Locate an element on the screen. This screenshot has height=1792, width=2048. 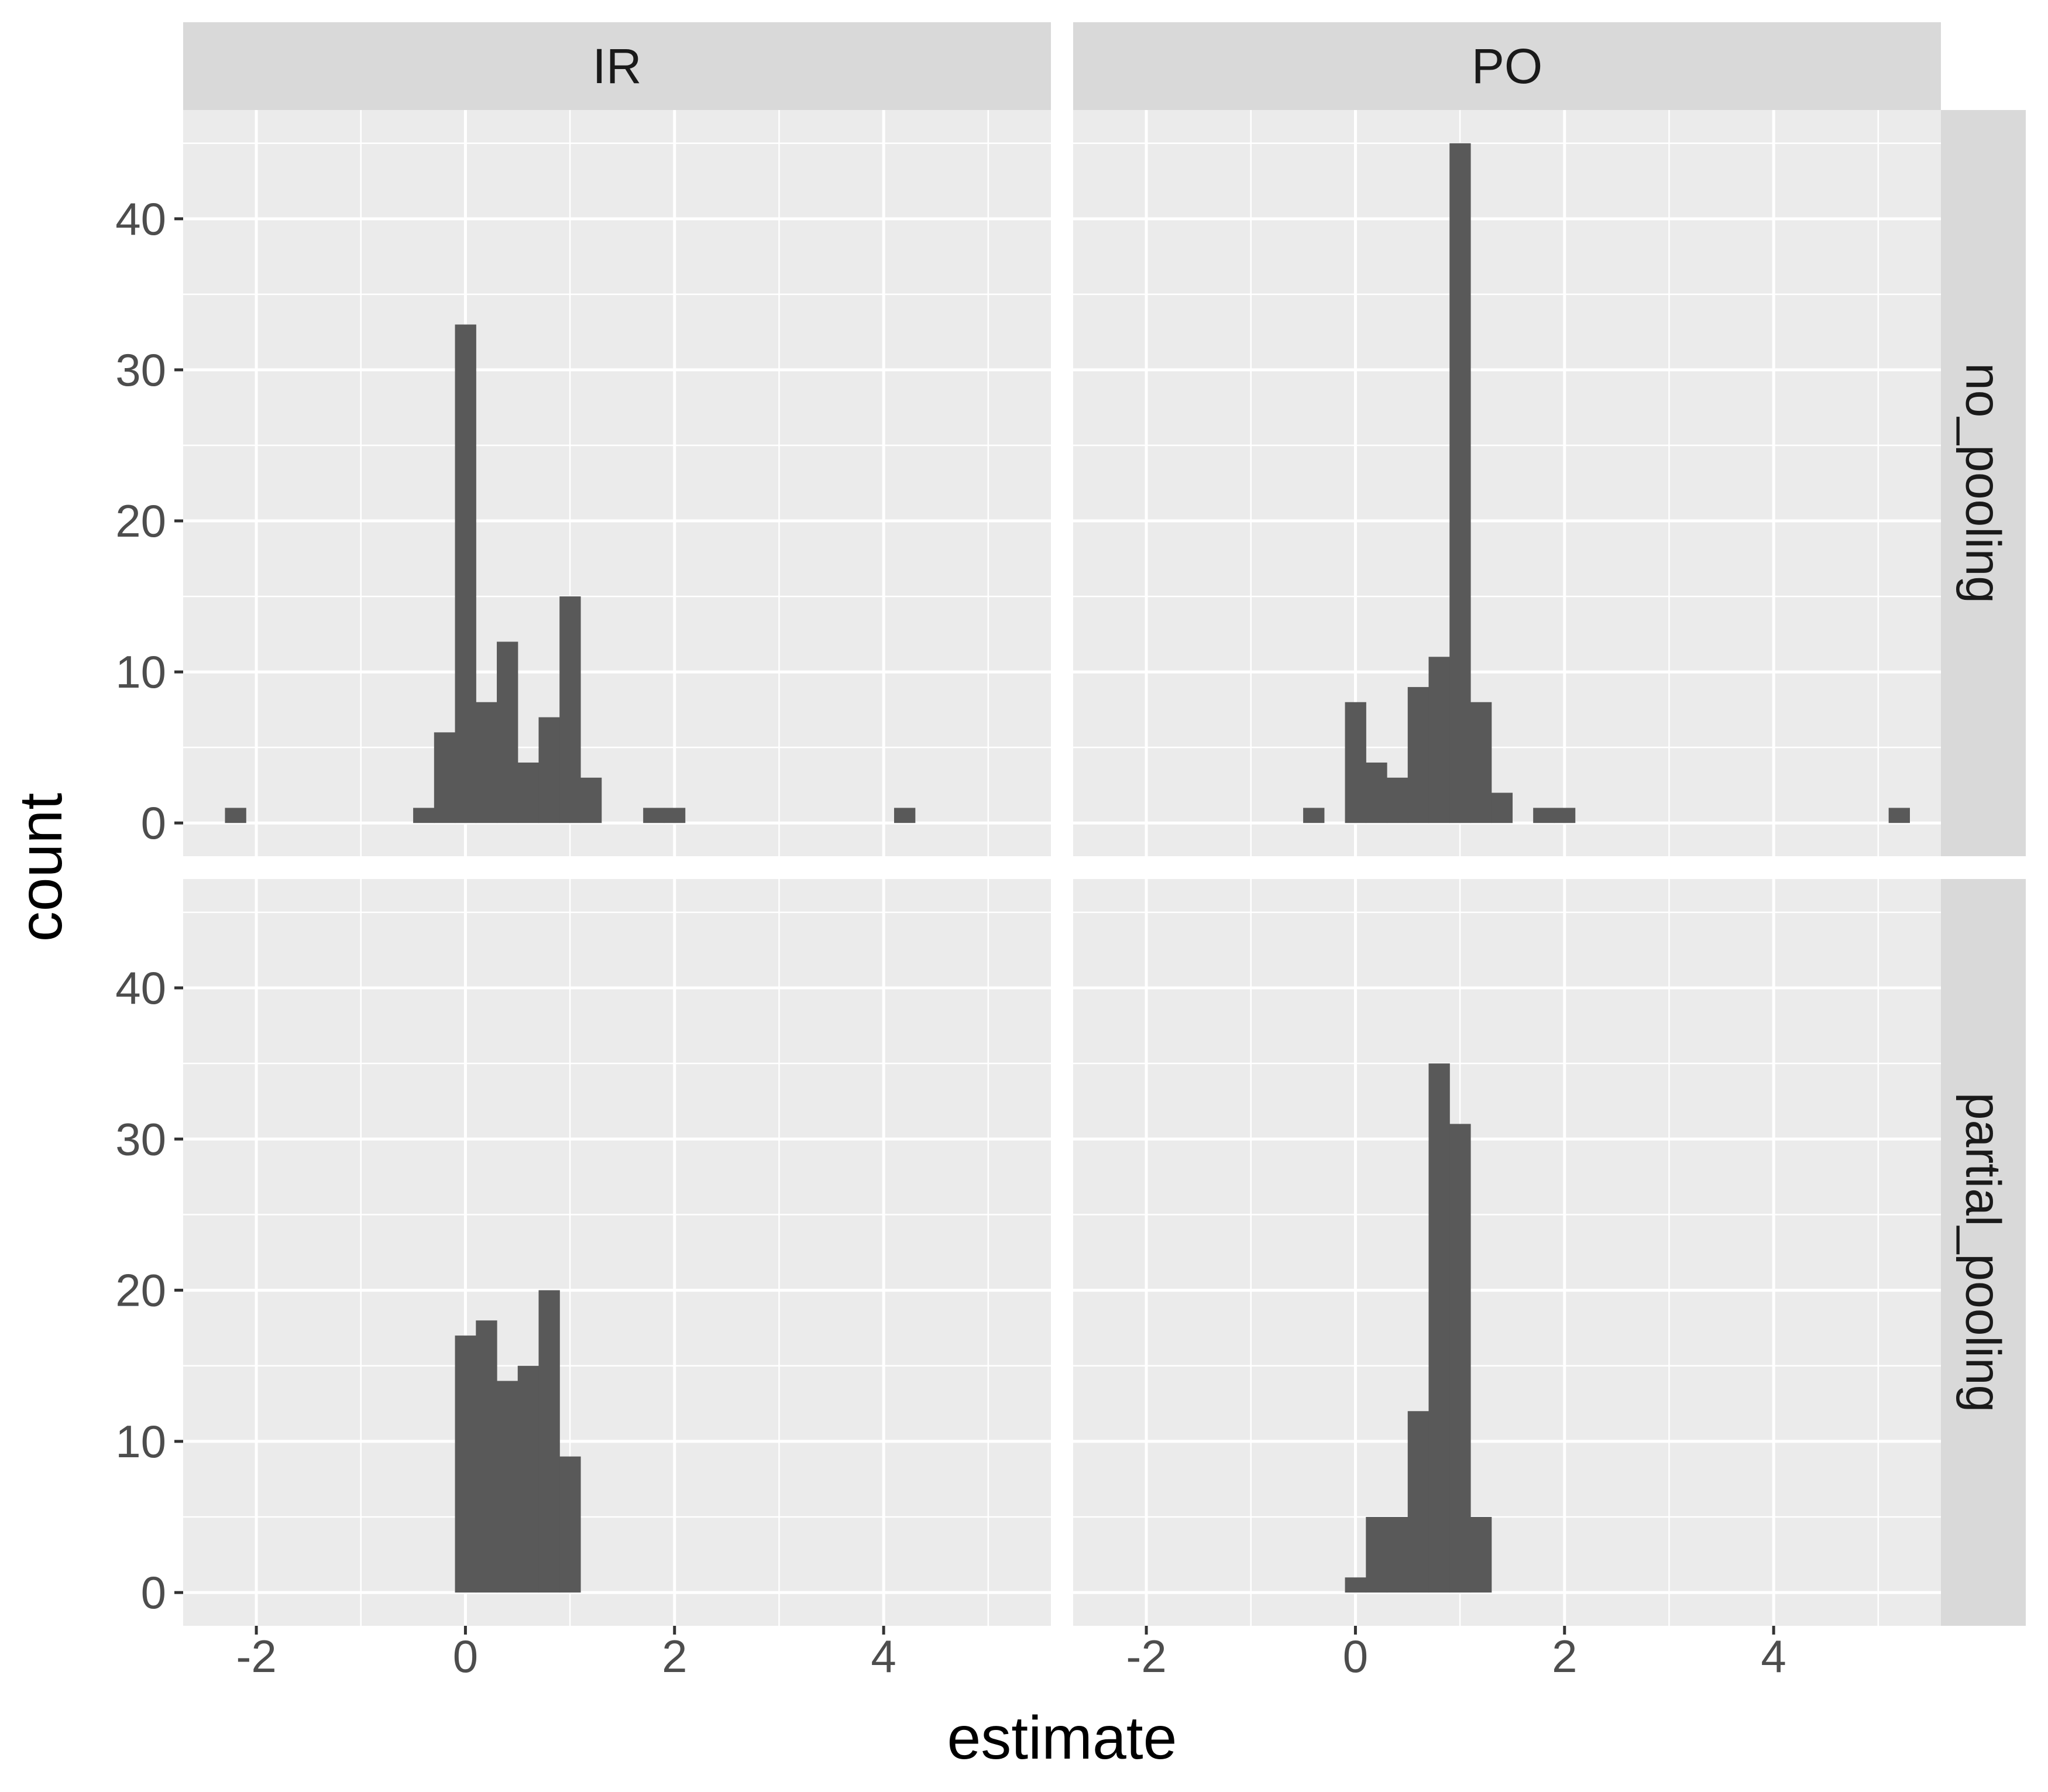
y-axis-top: 0 10 20 30 40 is located at coordinates (149, 521).